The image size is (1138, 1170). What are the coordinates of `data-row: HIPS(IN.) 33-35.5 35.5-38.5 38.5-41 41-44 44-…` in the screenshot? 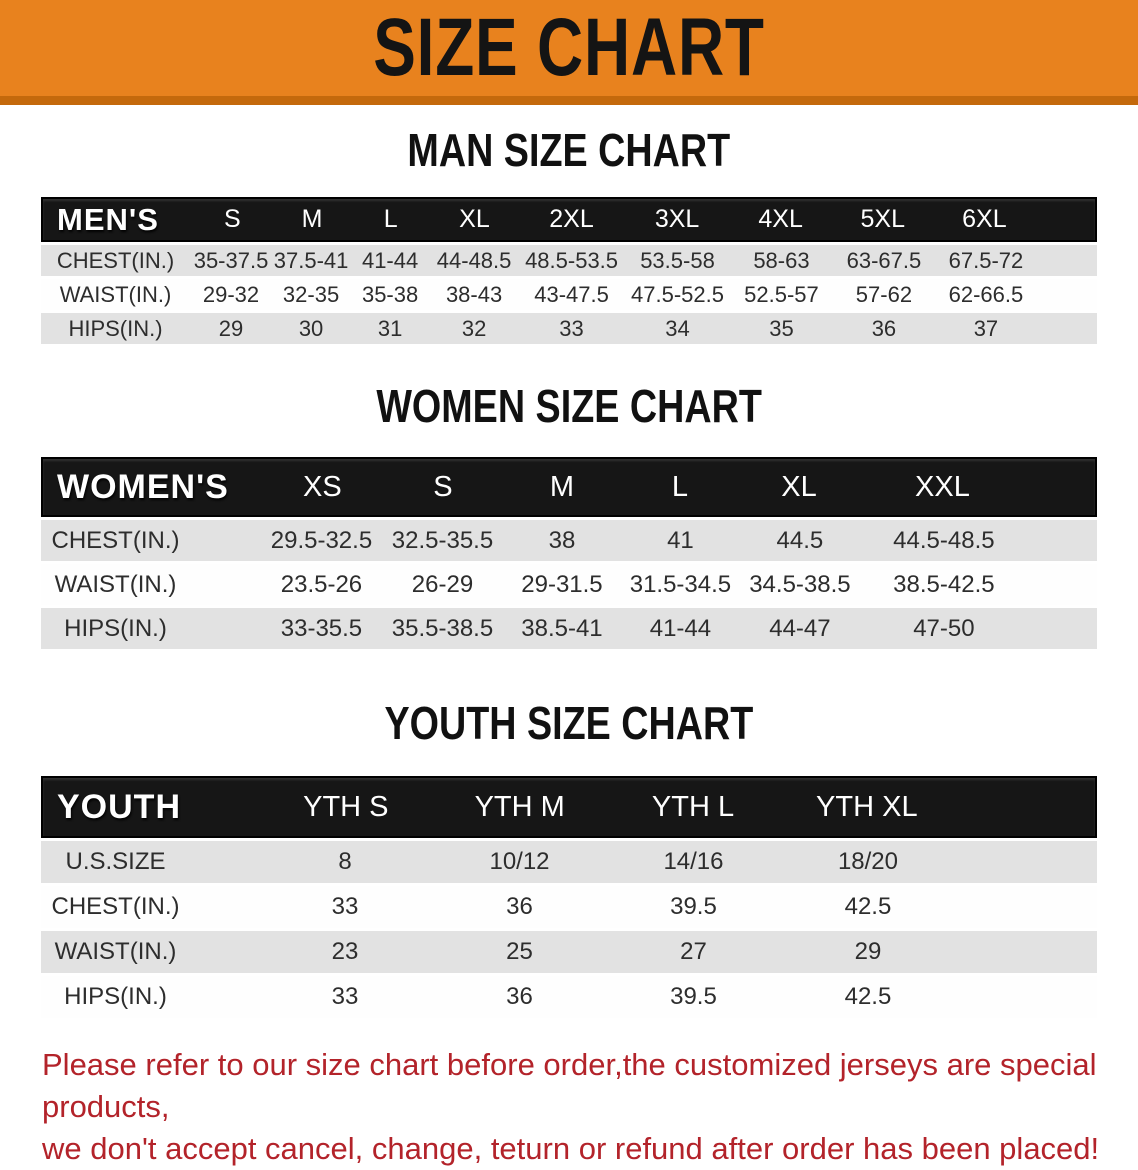 It's located at (569, 628).